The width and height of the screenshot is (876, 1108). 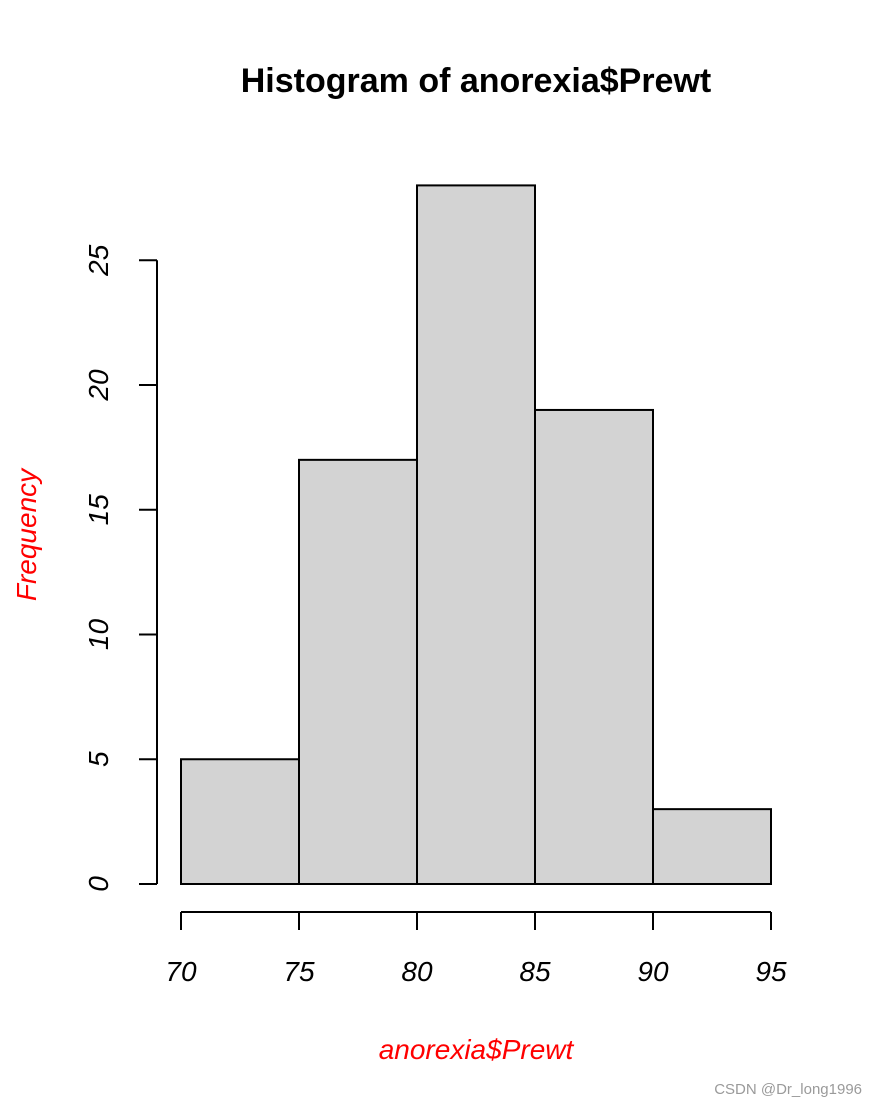 What do you see at coordinates (98, 759) in the screenshot?
I see `y-tick-label: 5` at bounding box center [98, 759].